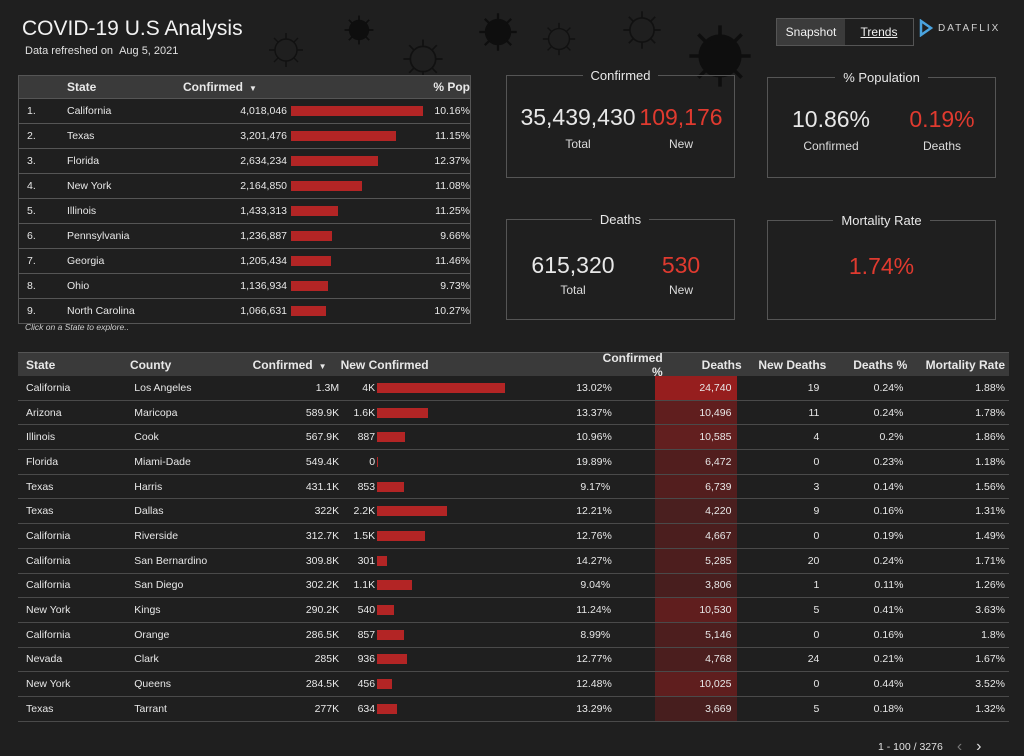  What do you see at coordinates (152, 634) in the screenshot?
I see `county-name: Orange` at bounding box center [152, 634].